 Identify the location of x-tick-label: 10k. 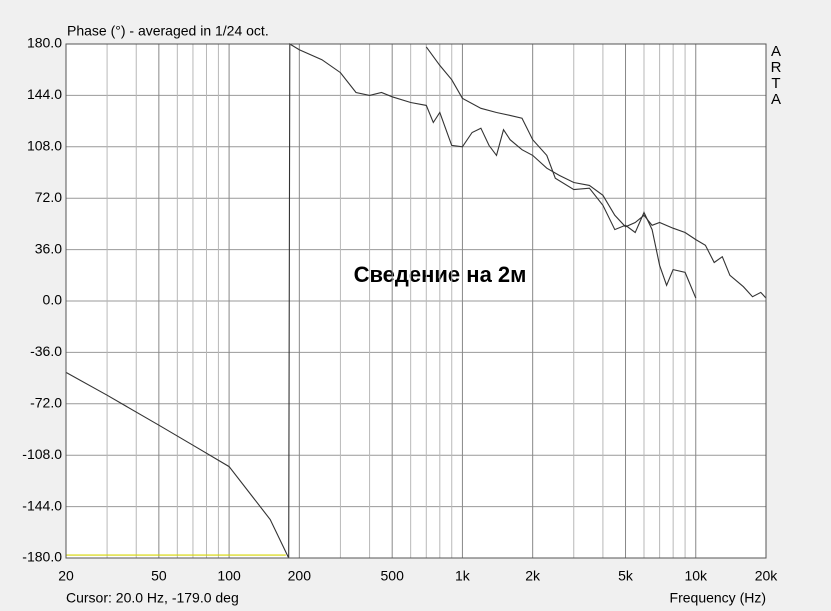
(696, 576).